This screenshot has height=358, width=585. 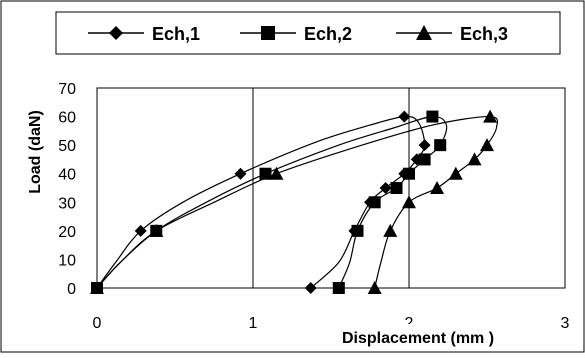 What do you see at coordinates (565, 323) in the screenshot?
I see `x-tick-label: 3` at bounding box center [565, 323].